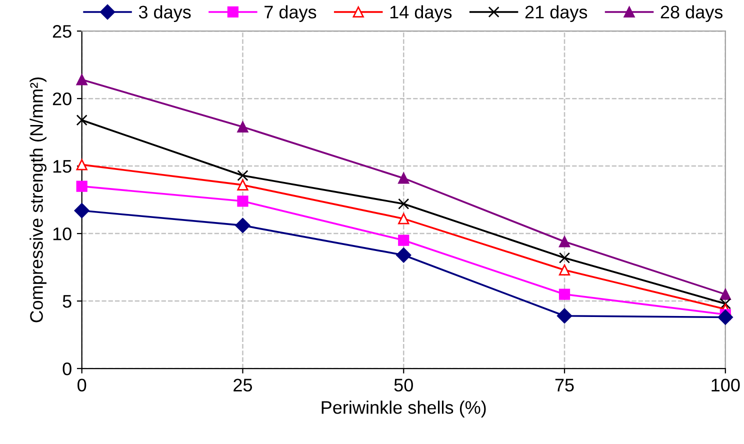 Image resolution: width=744 pixels, height=444 pixels. Describe the element at coordinates (82, 385) in the screenshot. I see `x-tick-label: 0` at that location.